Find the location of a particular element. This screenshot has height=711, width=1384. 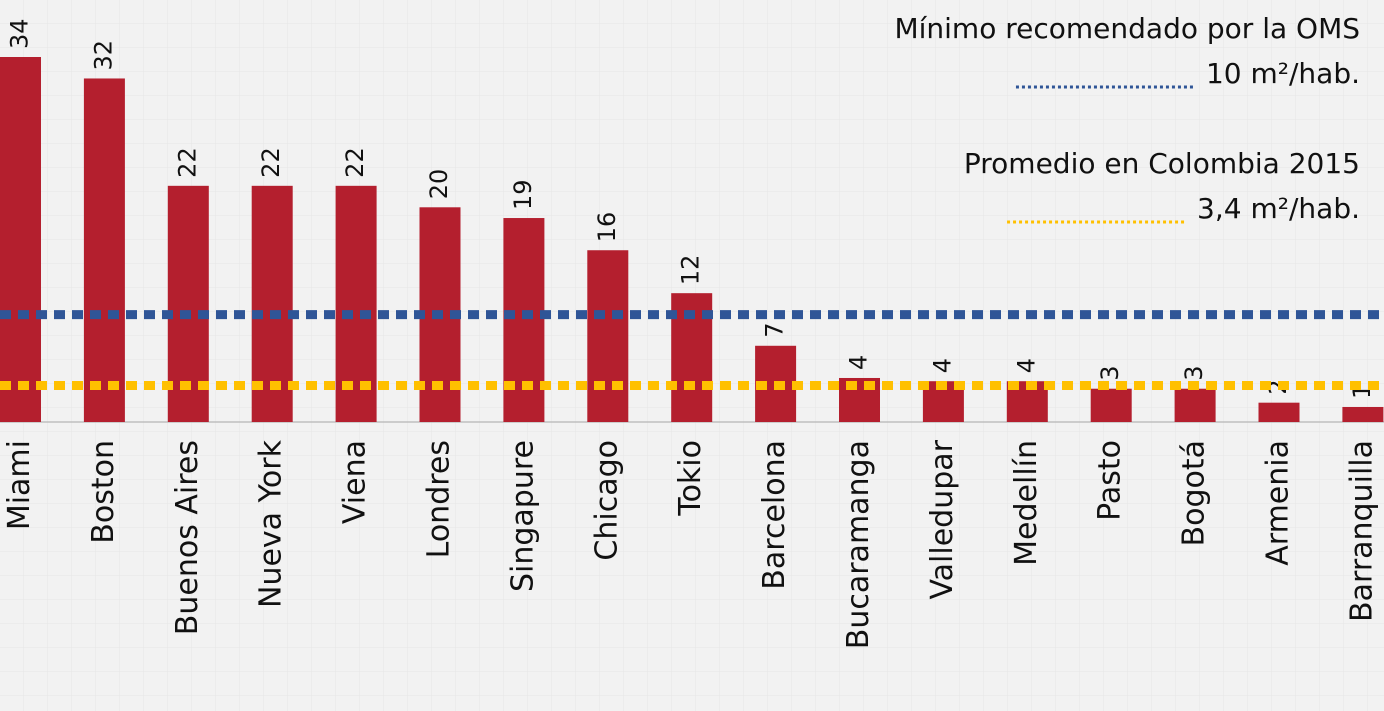

x-tick-label: Pasto is located at coordinates (1110, 480).